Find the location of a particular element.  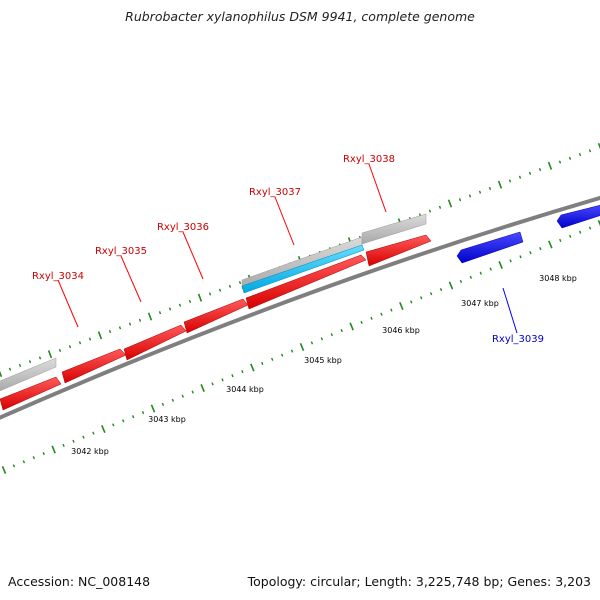

gene-label-rxyl-3034: Rxyl_3034 is located at coordinates (58, 276).